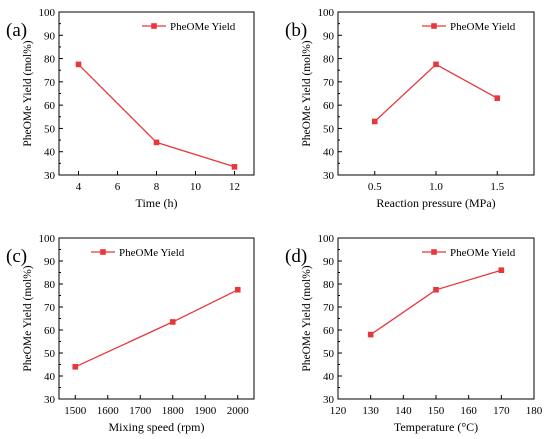 The width and height of the screenshot is (550, 439). What do you see at coordinates (234, 187) in the screenshot?
I see `x-tick-label: 12` at bounding box center [234, 187].